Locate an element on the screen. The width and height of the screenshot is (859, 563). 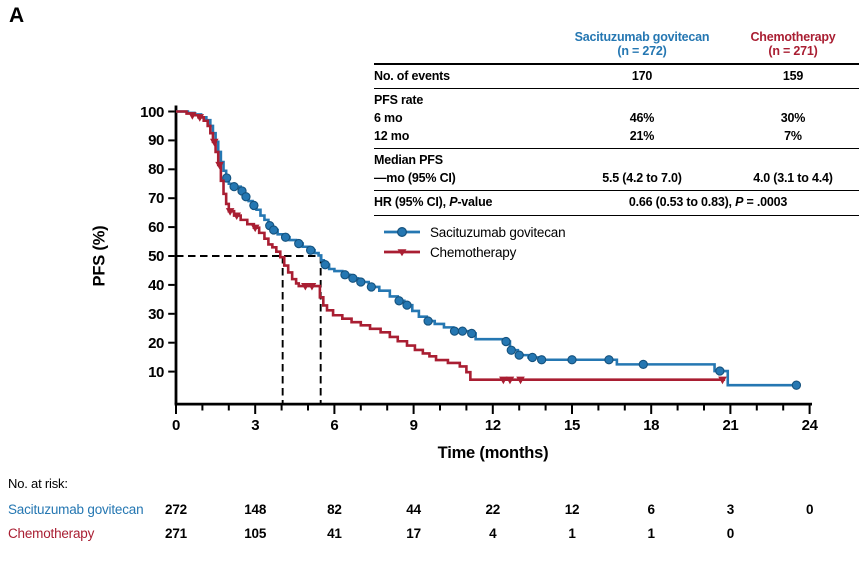
x-tick-label: 12 is located at coordinates (492, 425).